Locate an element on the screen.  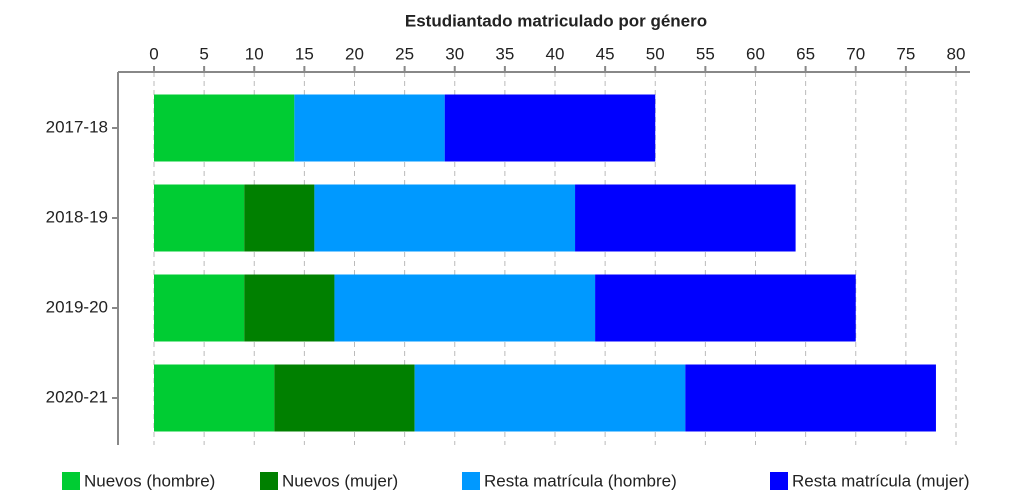
x-tick-label: 80 is located at coordinates (956, 53).